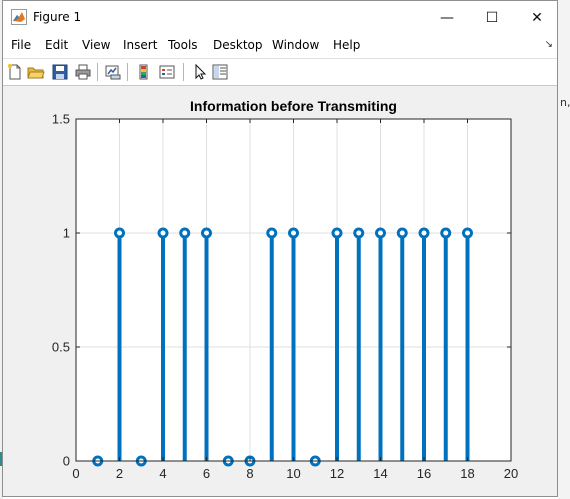 Image resolution: width=570 pixels, height=499 pixels. Describe the element at coordinates (548, 44) in the screenshot. I see `menu-overflow-icon: ↘` at that location.